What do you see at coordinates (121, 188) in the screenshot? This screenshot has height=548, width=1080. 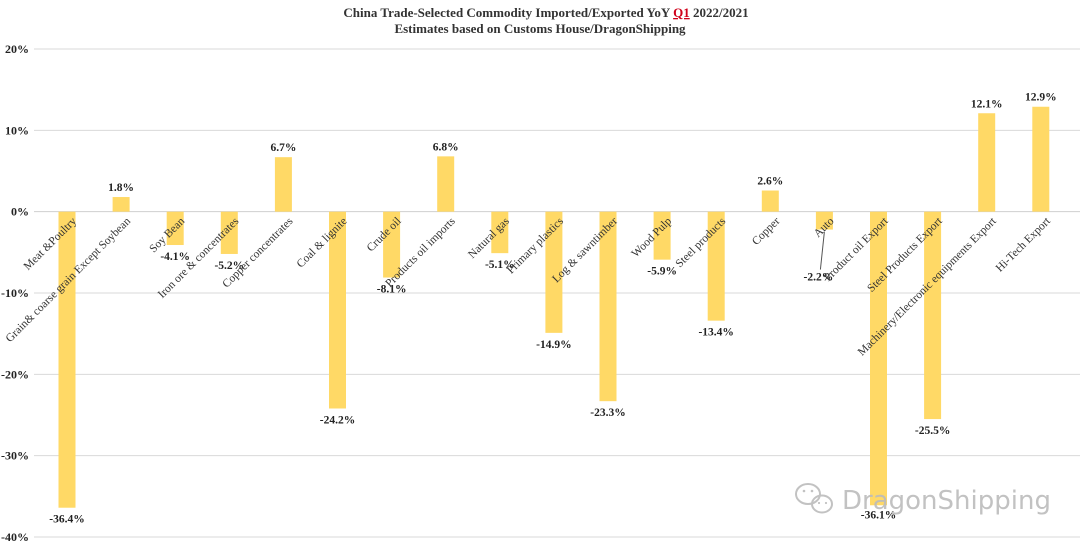 I see `data-label: 1.8%` at bounding box center [121, 188].